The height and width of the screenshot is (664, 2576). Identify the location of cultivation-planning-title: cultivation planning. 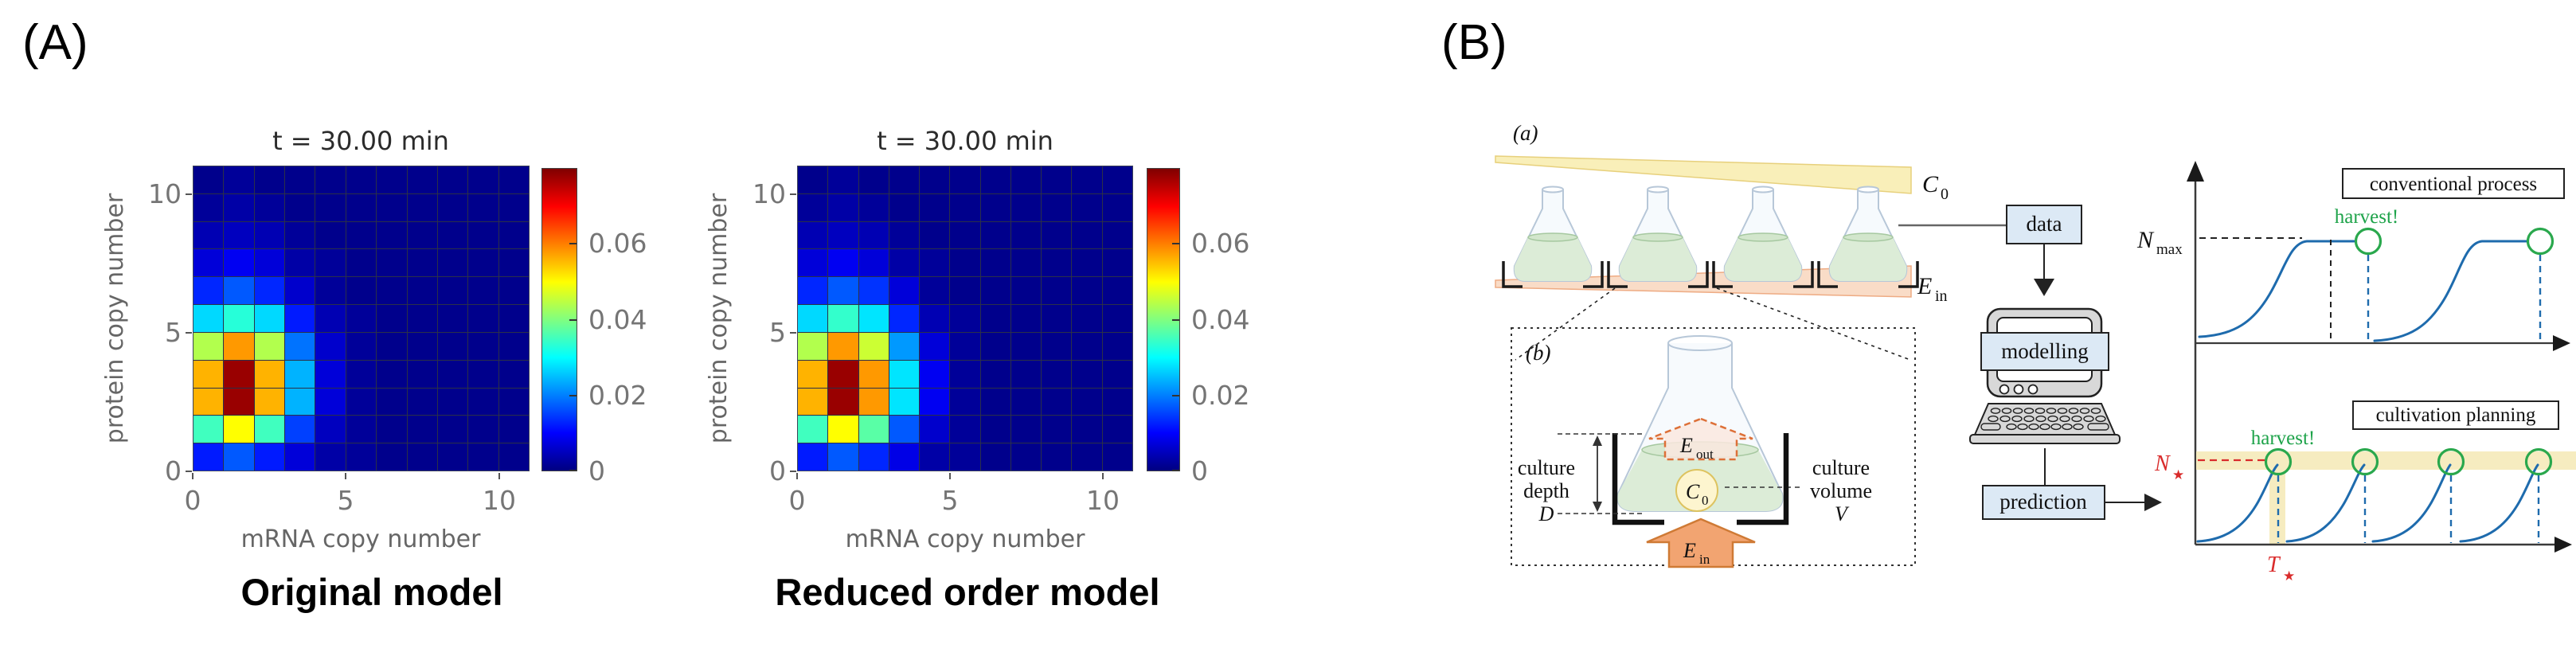
(2456, 415).